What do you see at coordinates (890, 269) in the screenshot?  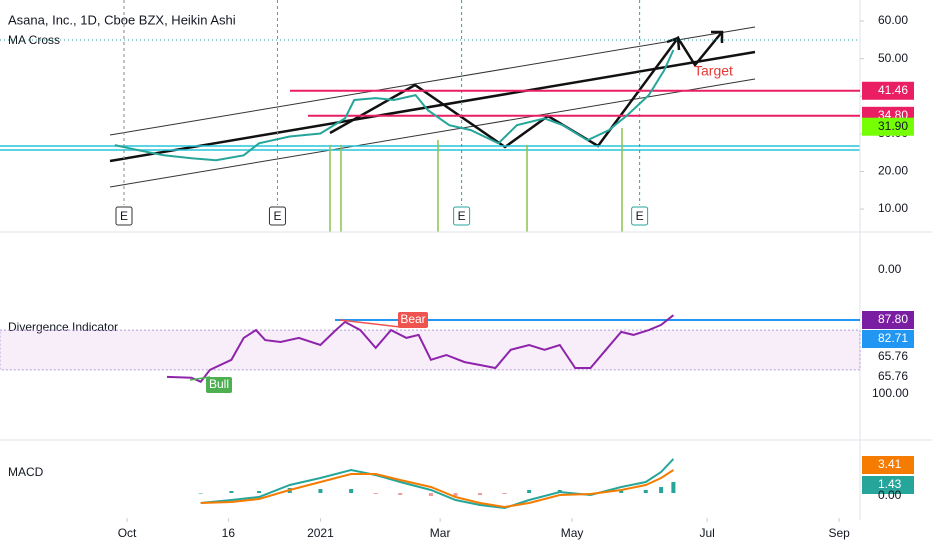 I see `scale-label: 0.00` at bounding box center [890, 269].